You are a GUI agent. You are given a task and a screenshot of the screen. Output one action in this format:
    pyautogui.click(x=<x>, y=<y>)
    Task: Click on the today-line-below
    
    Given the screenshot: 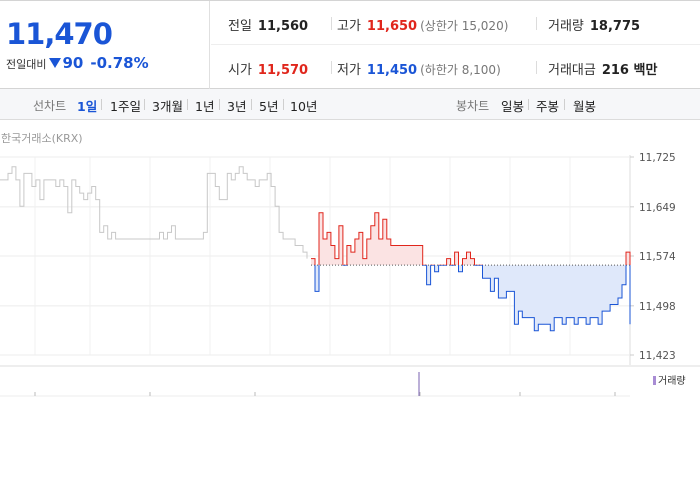 What is the action you would take?
    pyautogui.click(x=472, y=298)
    